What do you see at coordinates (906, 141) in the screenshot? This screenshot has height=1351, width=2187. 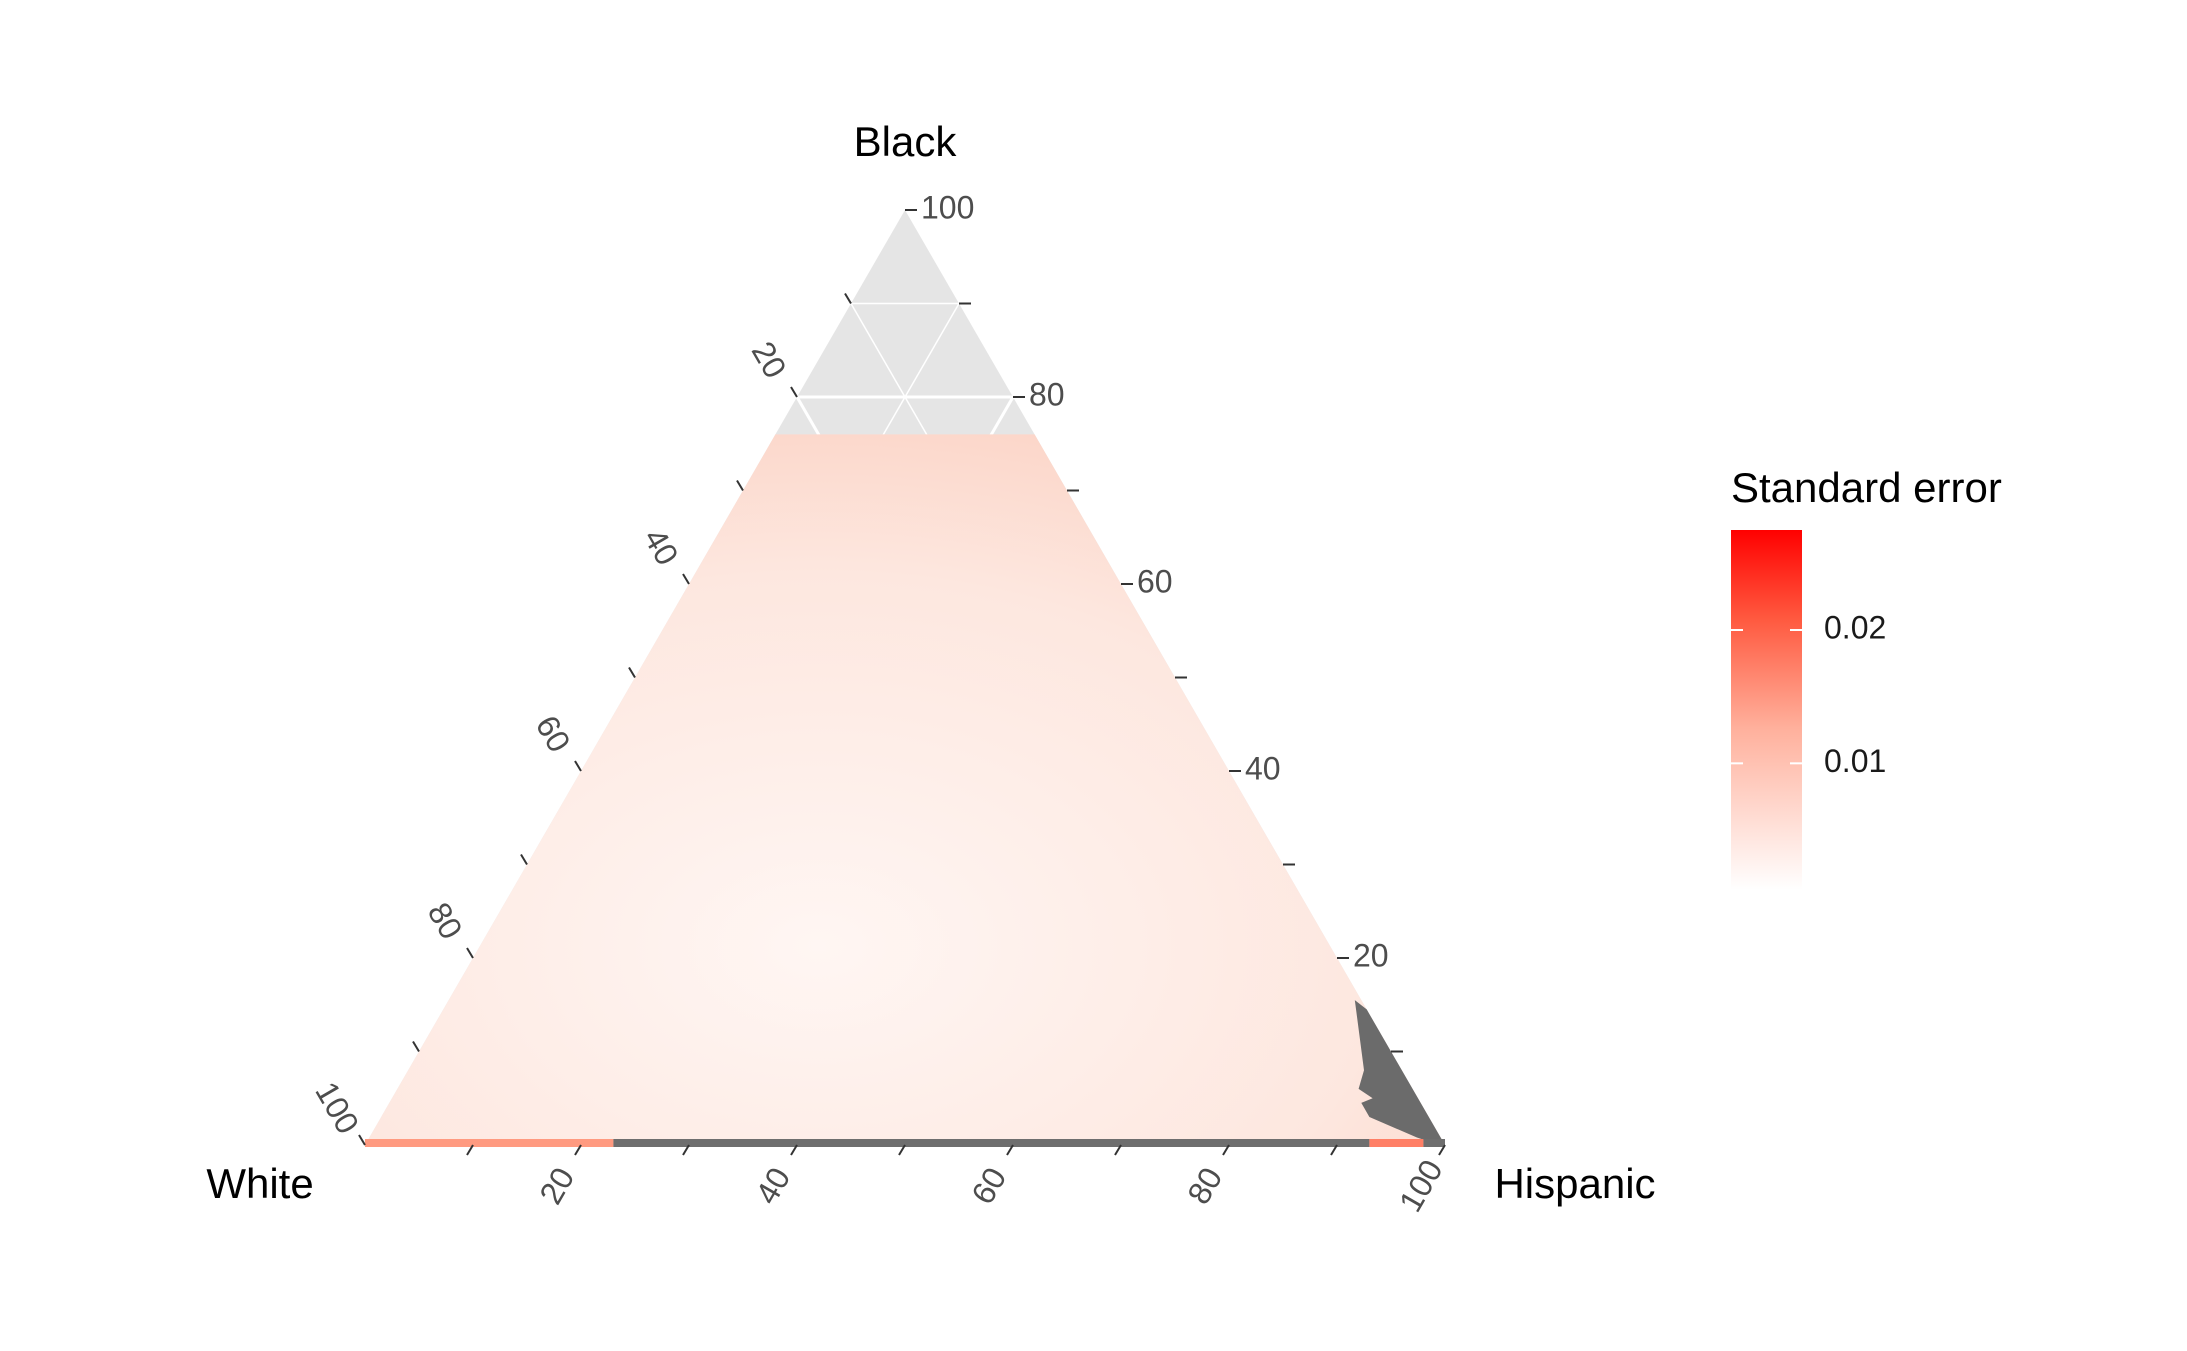 I see `vertex-label-black: Black` at bounding box center [906, 141].